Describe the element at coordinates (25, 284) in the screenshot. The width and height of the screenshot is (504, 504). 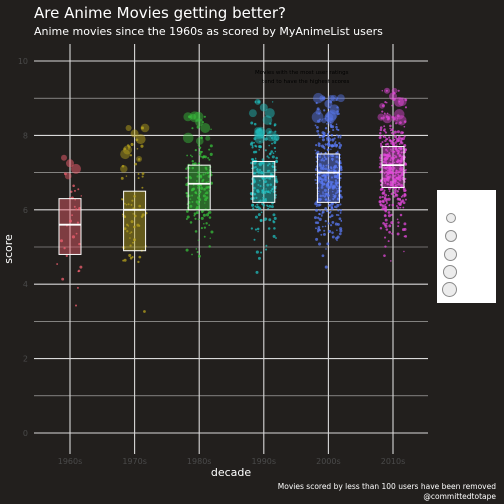
I see `y-tick-label: 4` at that location.